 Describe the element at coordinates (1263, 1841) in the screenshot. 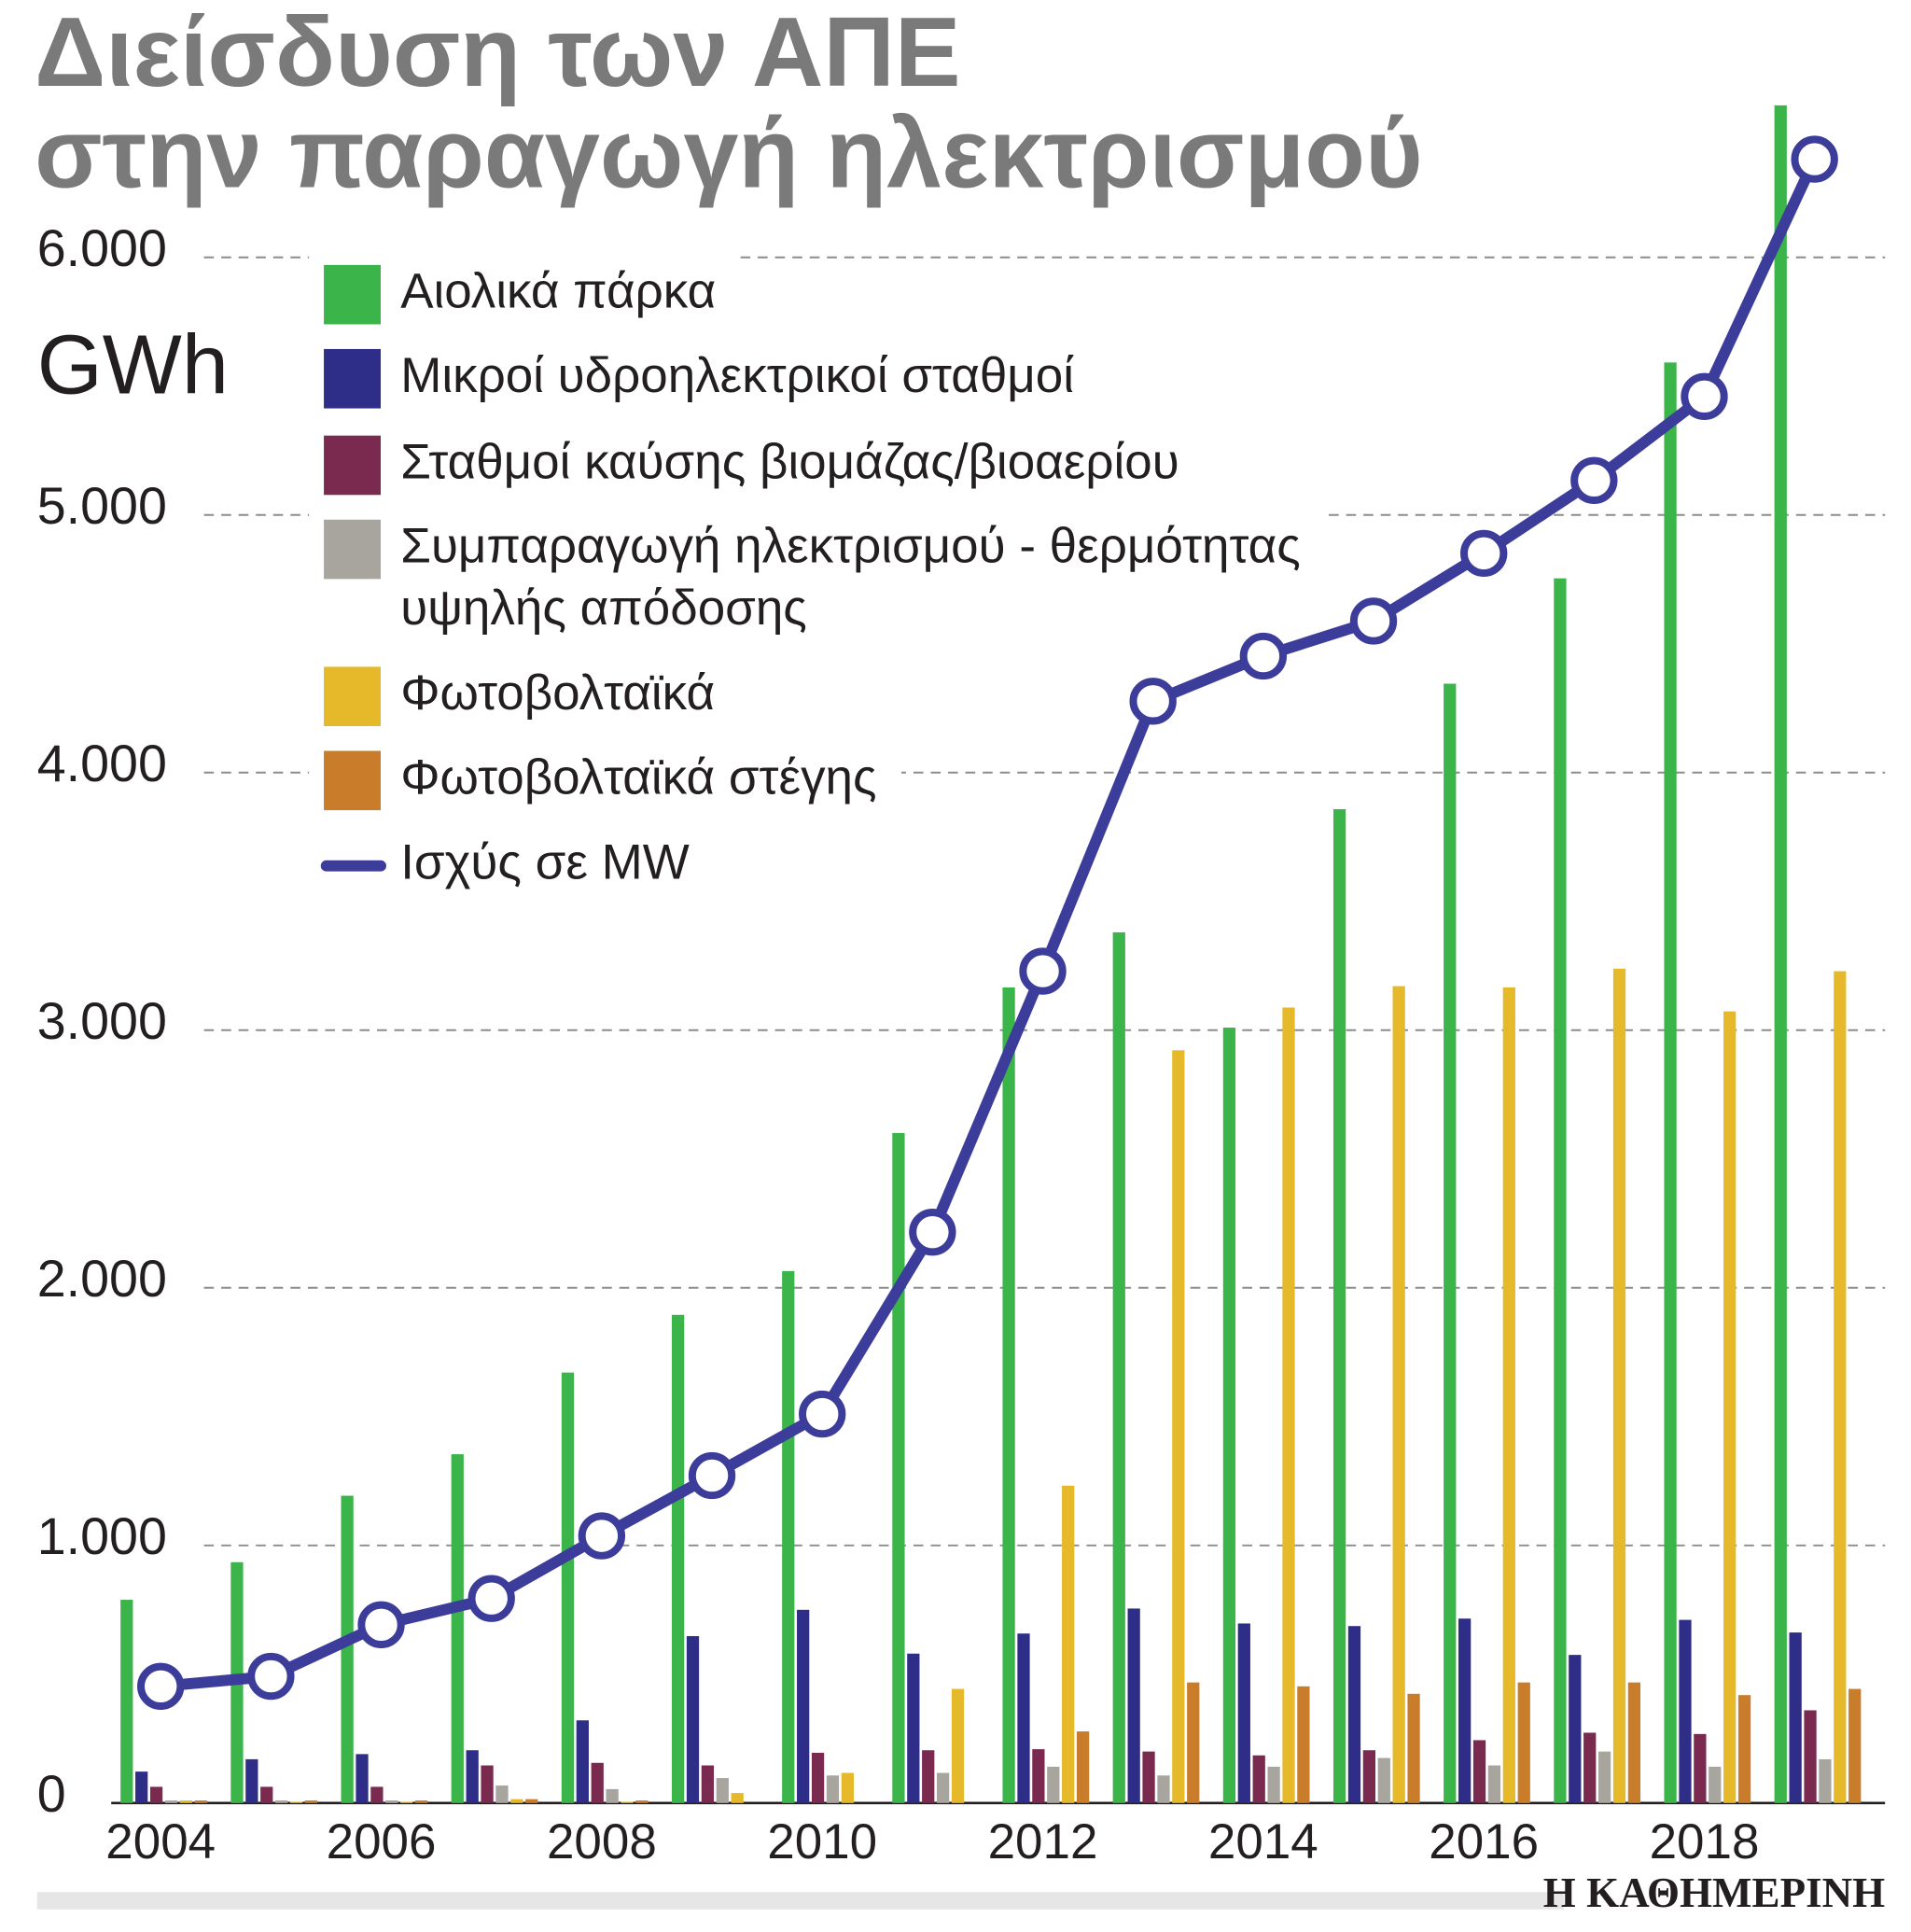

I see `x-tick-label: 2014` at that location.